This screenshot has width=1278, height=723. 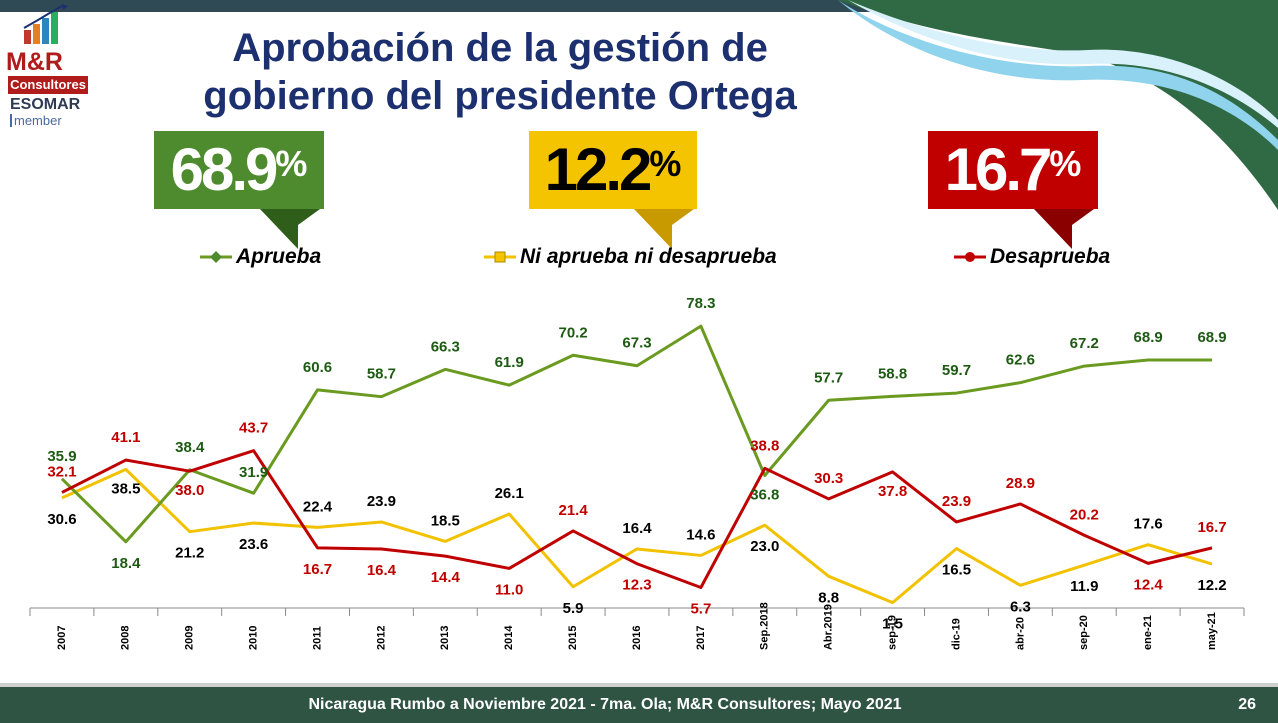 What do you see at coordinates (509, 589) in the screenshot?
I see `data-label: 11.0` at bounding box center [509, 589].